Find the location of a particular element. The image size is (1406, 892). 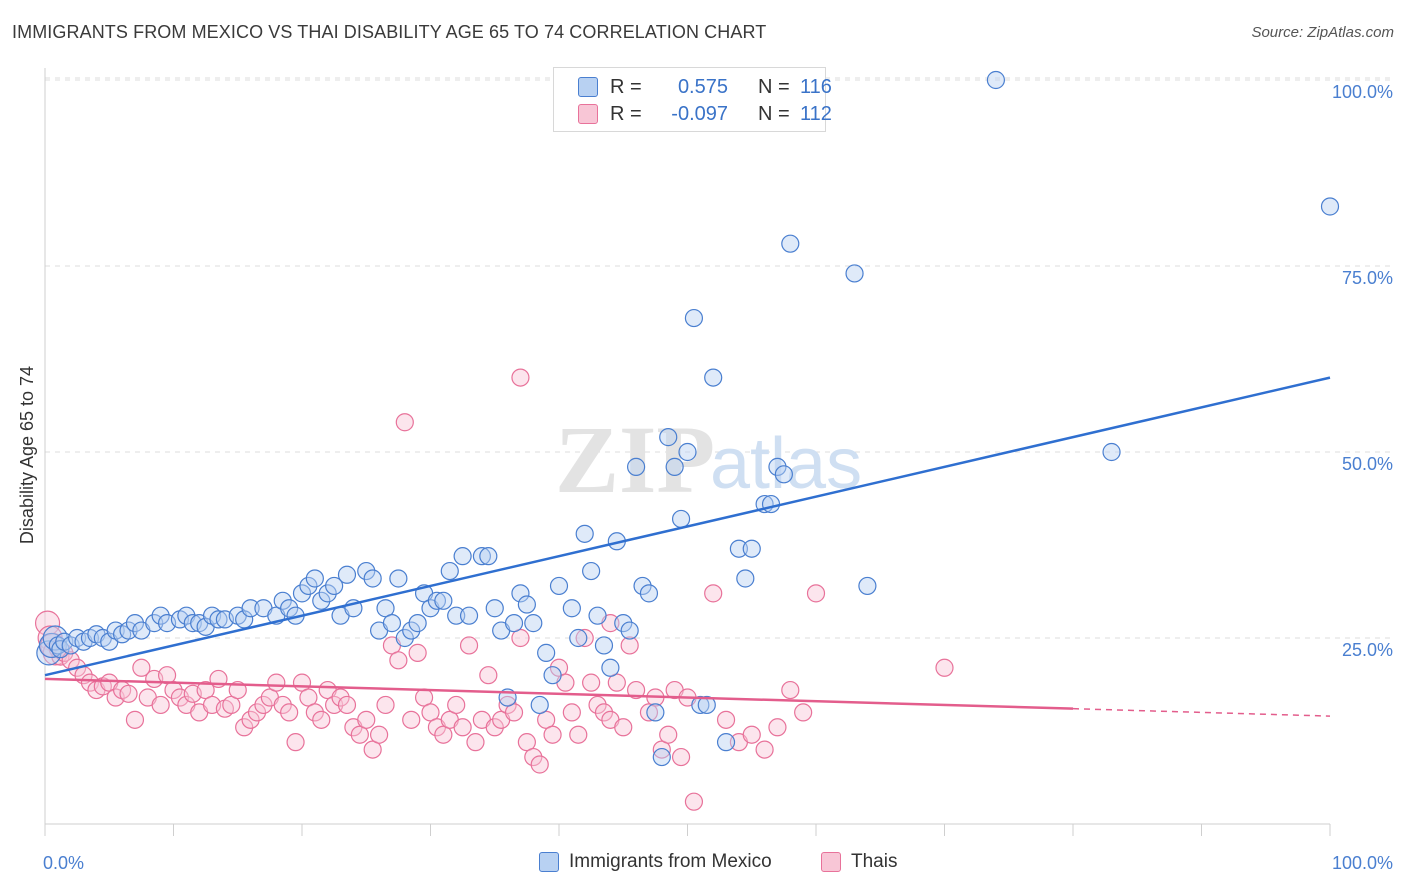

bottom-legend-thais: Thais is located at coordinates (859, 862).